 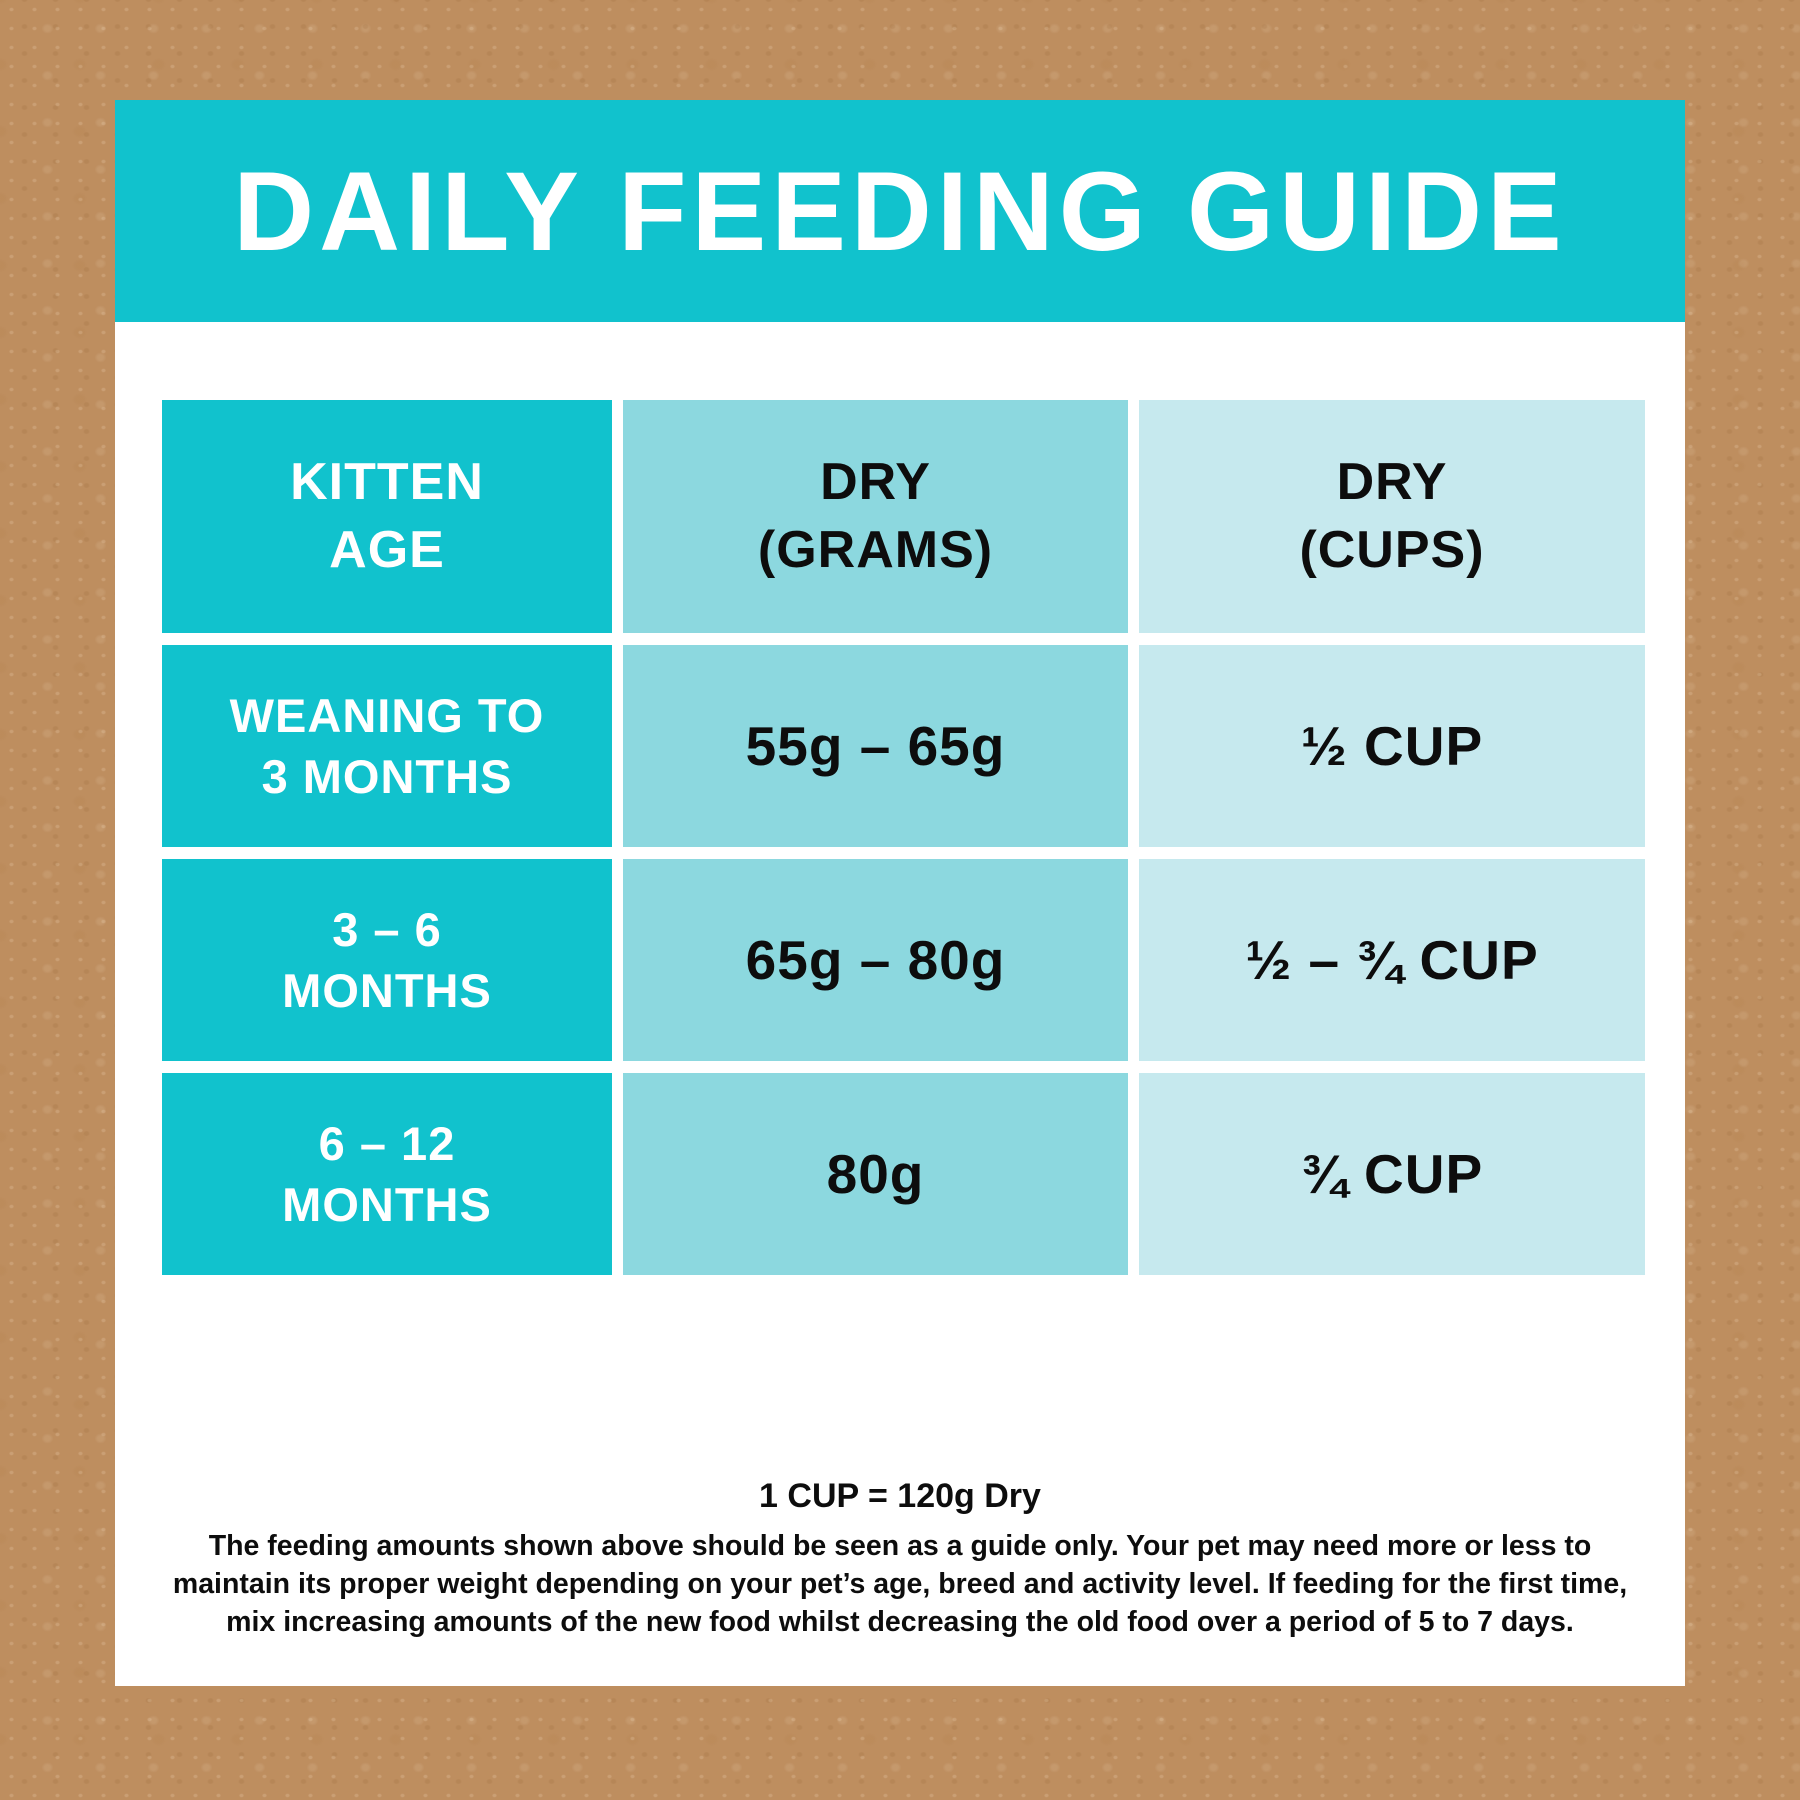 I want to click on row-weaning-age-cell: WEANING TO 3 MONTHS, so click(x=387, y=746).